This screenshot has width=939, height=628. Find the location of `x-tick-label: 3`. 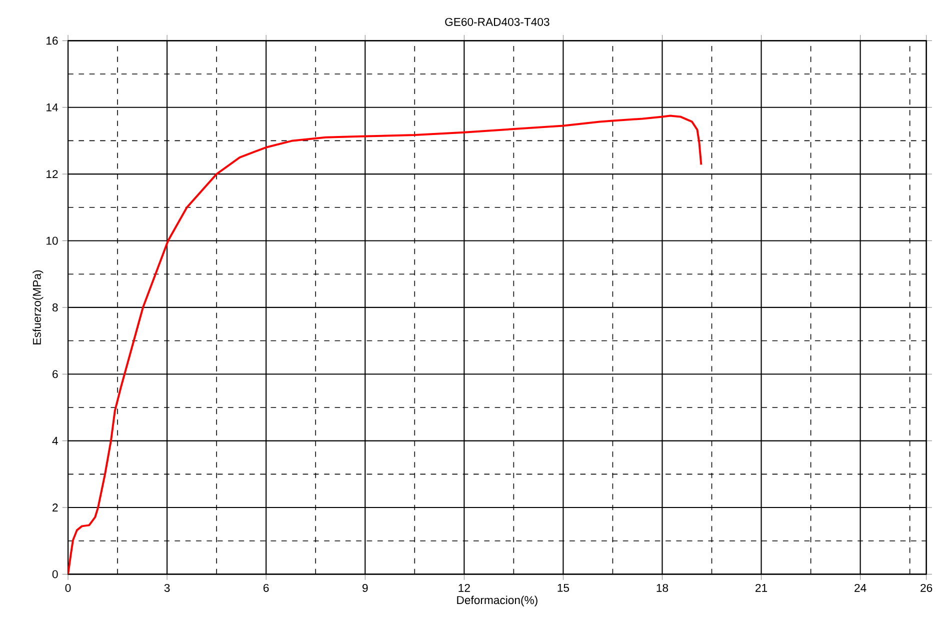

x-tick-label: 3 is located at coordinates (167, 588).